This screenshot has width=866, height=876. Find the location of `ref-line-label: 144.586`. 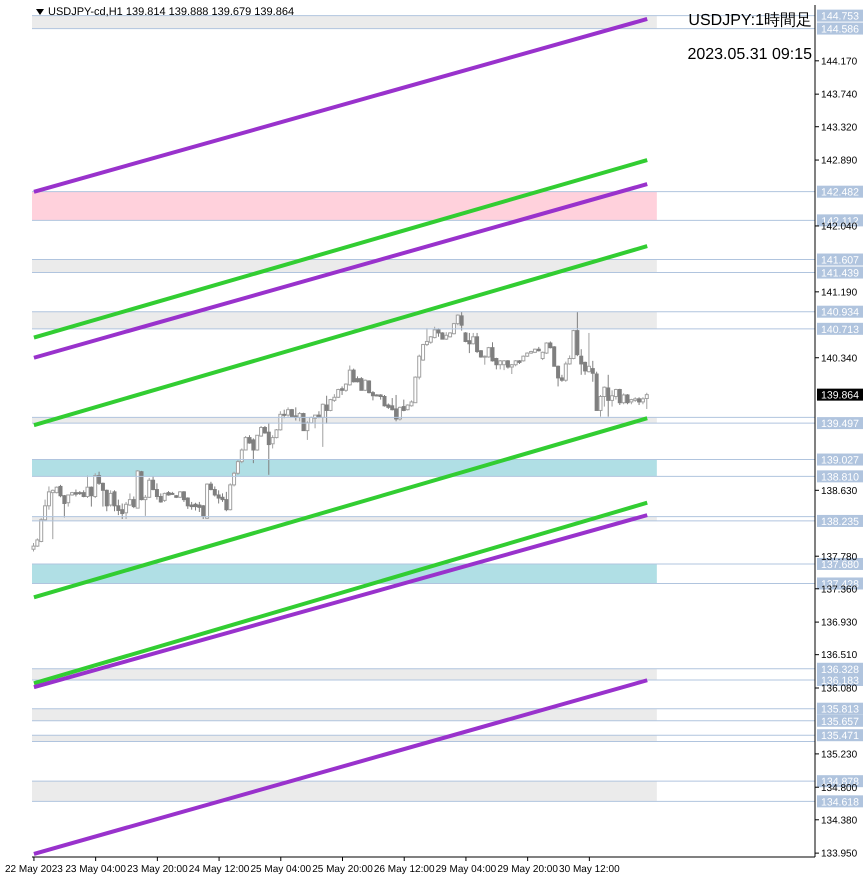

ref-line-label: 144.586 is located at coordinates (840, 30).